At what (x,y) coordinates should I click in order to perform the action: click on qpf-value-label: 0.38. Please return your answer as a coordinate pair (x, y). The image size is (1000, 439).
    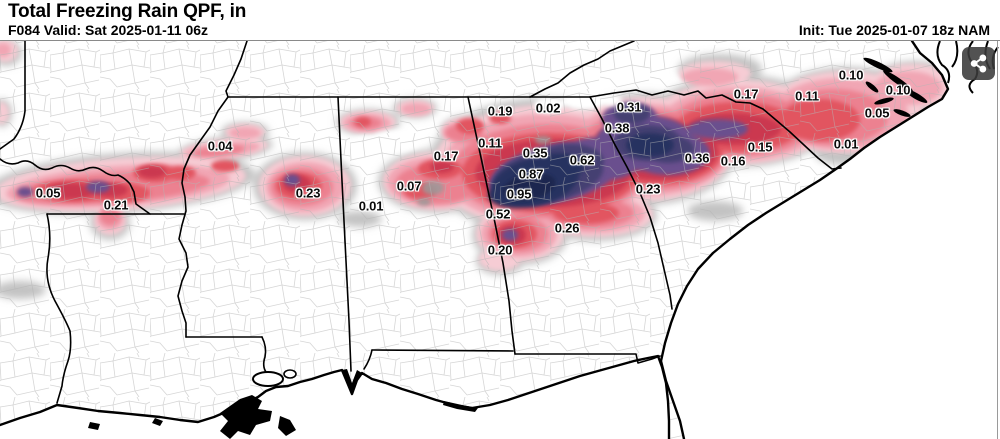
    Looking at the image, I should click on (617, 128).